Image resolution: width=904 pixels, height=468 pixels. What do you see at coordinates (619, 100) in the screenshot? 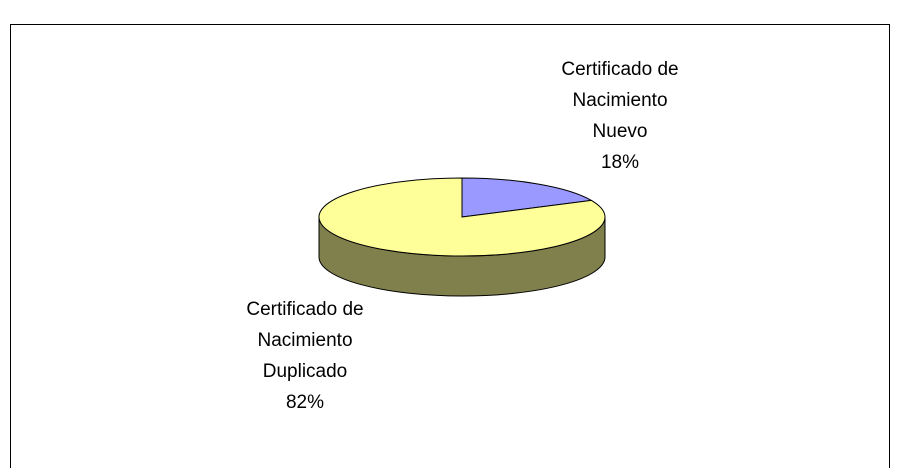
I see `category-label: Certificado de Nacimiento Nuevo` at bounding box center [619, 100].